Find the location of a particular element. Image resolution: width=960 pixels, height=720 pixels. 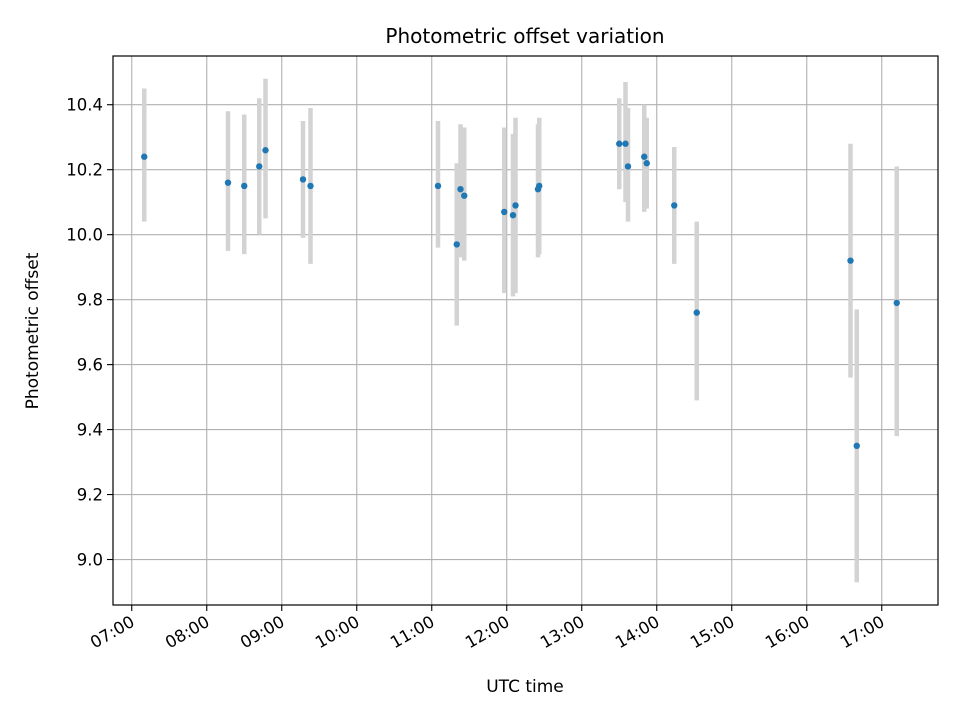

y-tick-label: 10.0 is located at coordinates (84, 235).